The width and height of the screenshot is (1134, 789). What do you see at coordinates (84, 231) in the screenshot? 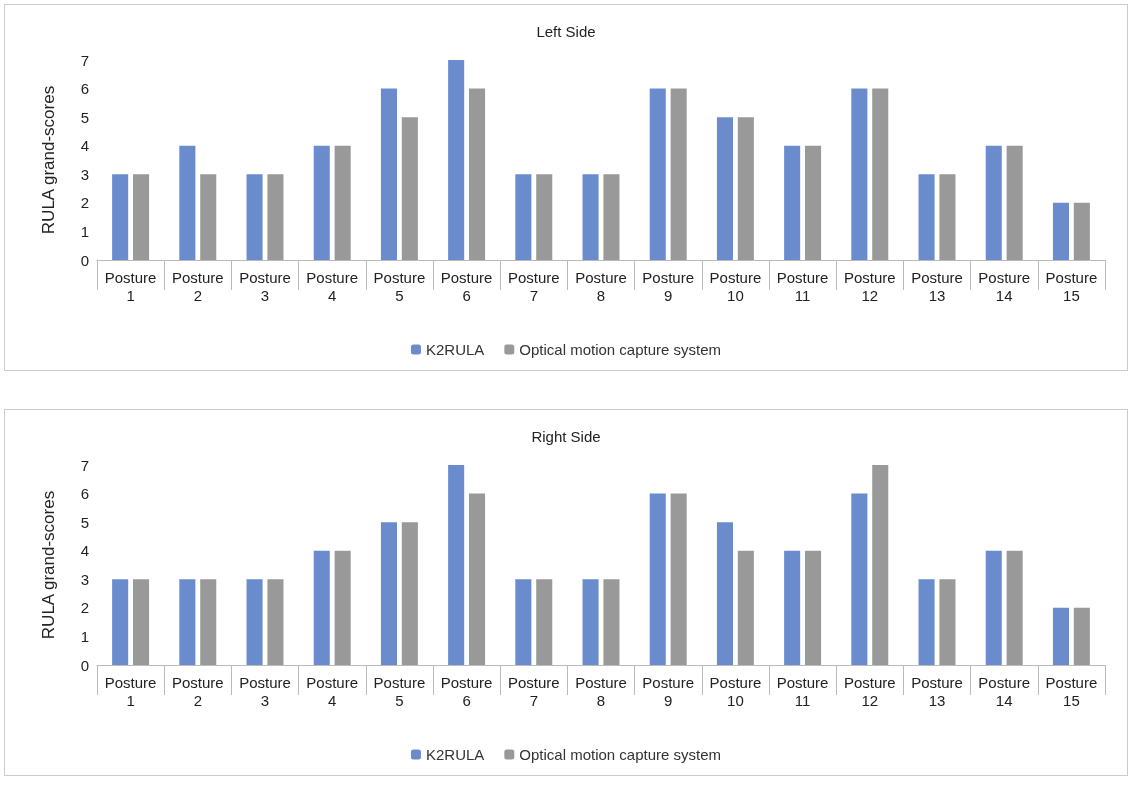
I see `y-tick-label: 1` at bounding box center [84, 231].